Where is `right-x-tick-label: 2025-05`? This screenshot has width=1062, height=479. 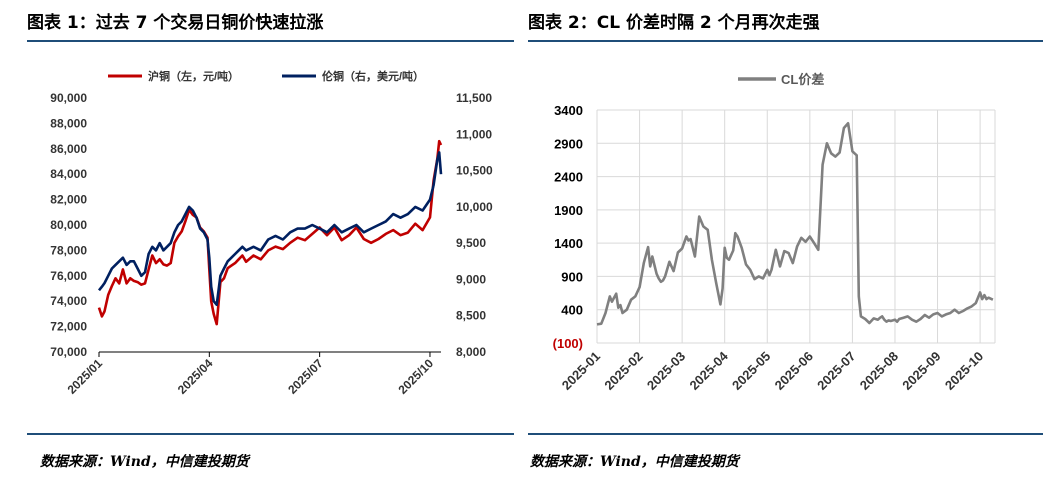 right-x-tick-label: 2025-05 is located at coordinates (751, 371).